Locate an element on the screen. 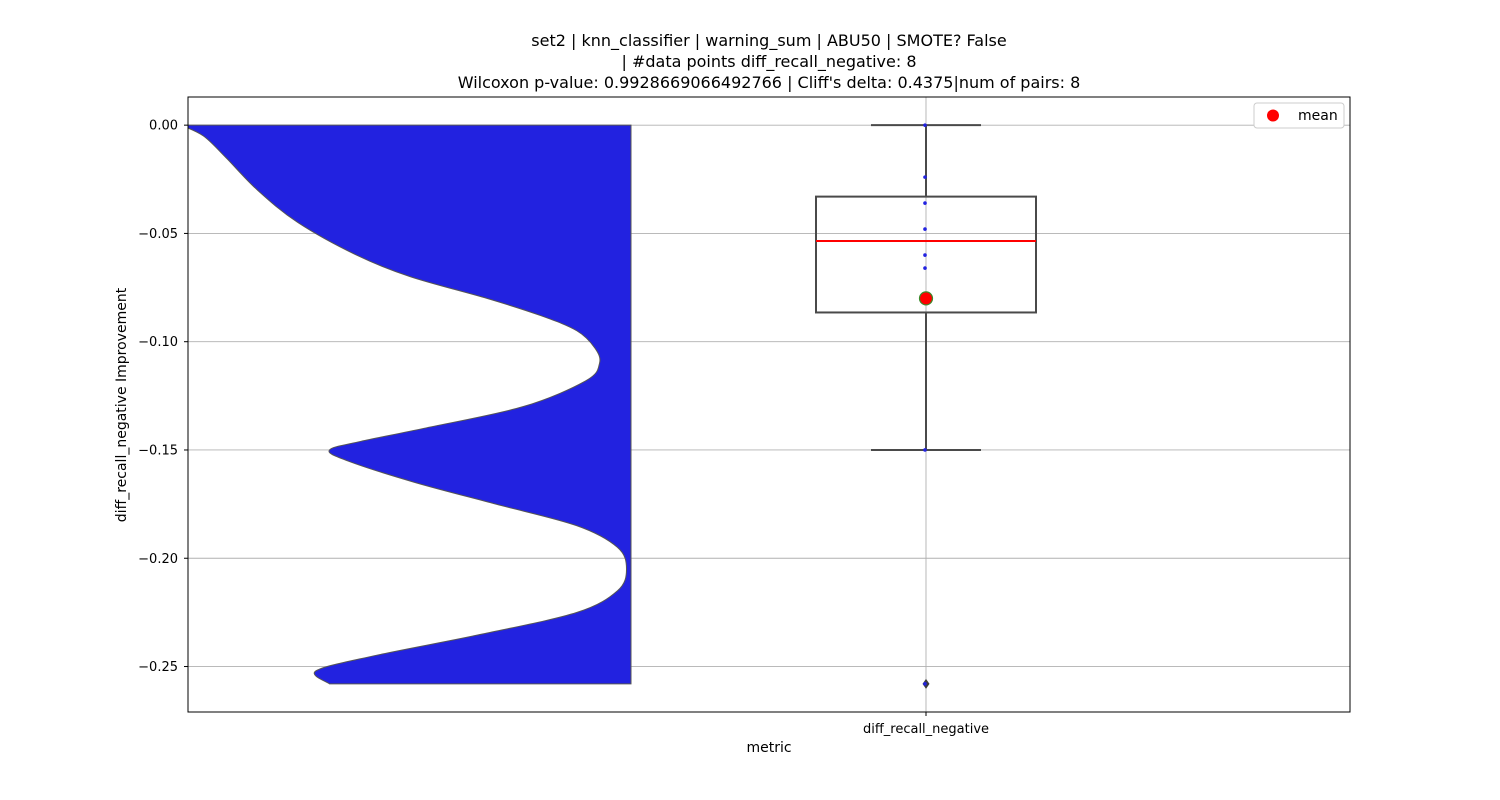 This screenshot has width=1500, height=800. x-axis: diff_recall_negative is located at coordinates (926, 724).